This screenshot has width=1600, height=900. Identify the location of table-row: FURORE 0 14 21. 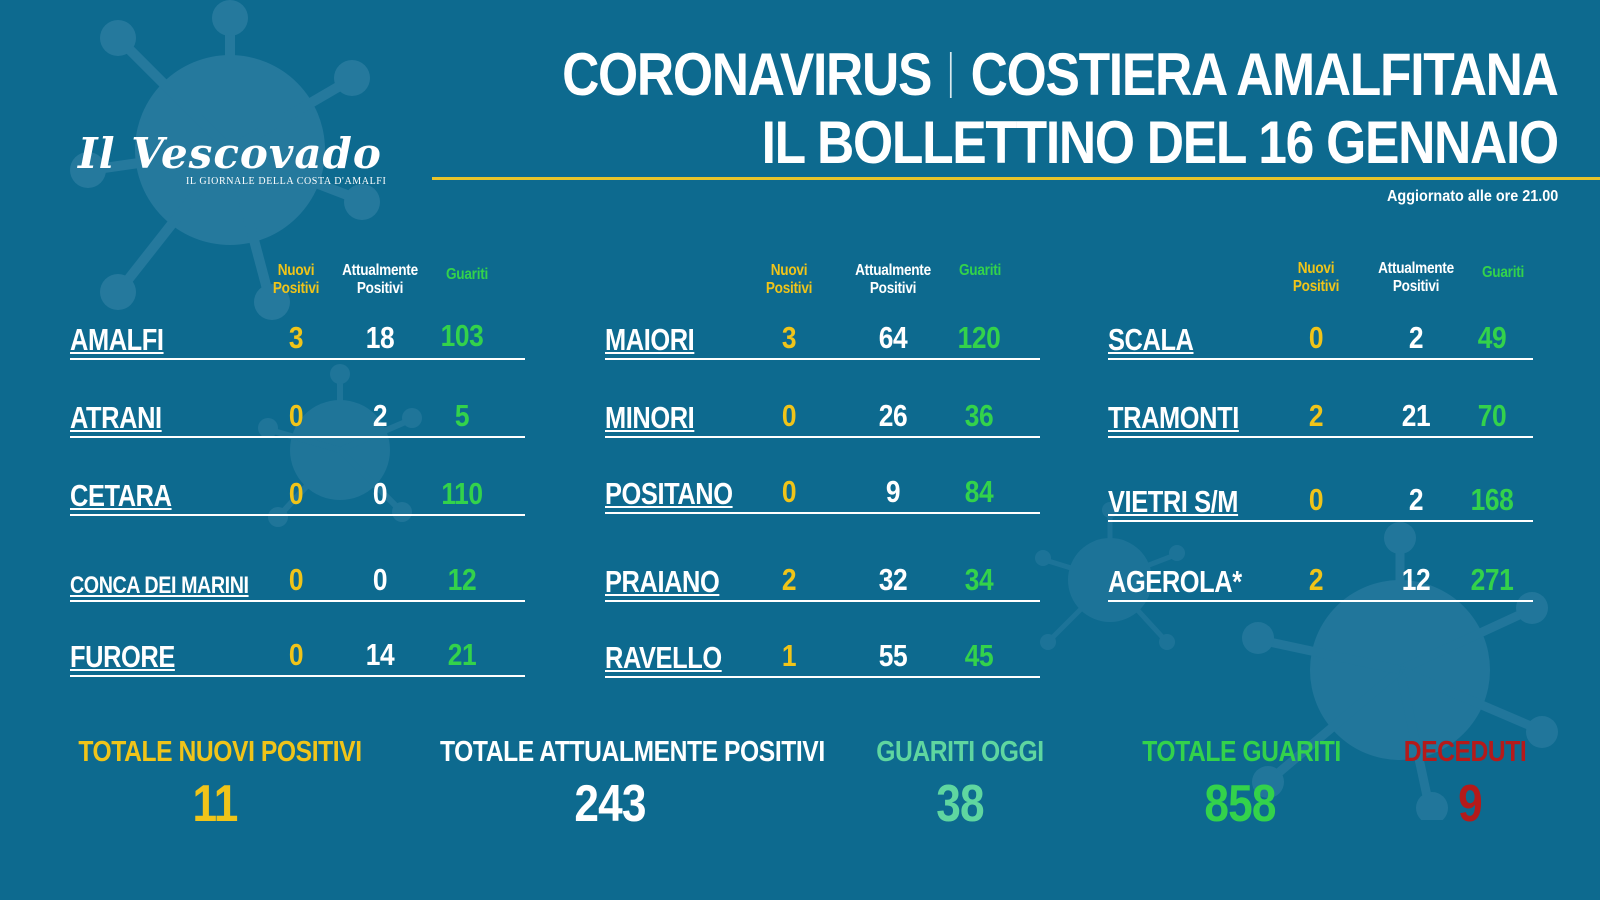
(297, 652).